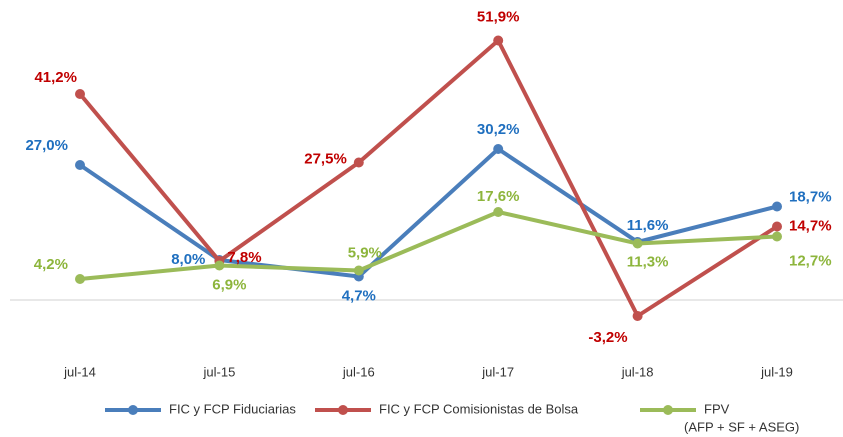 The width and height of the screenshot is (843, 437). What do you see at coordinates (359, 295) in the screenshot?
I see `data-label: 4,7%` at bounding box center [359, 295].